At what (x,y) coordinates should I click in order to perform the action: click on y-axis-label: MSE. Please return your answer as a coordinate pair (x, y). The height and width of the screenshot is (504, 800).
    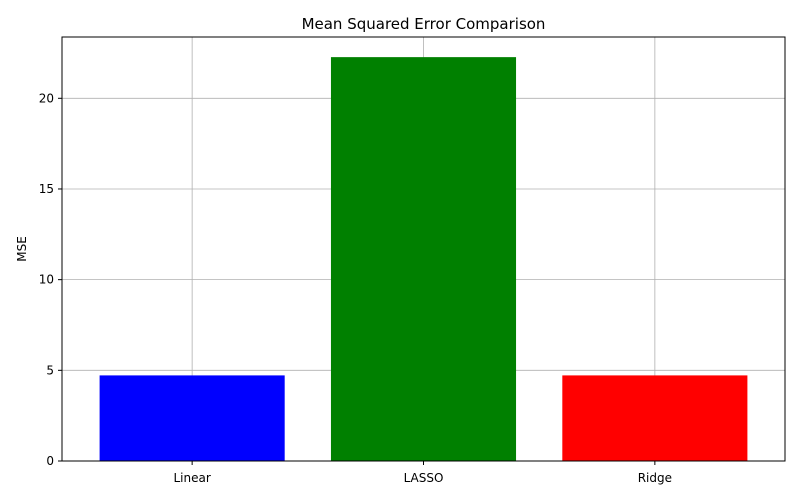
    Looking at the image, I should click on (22, 249).